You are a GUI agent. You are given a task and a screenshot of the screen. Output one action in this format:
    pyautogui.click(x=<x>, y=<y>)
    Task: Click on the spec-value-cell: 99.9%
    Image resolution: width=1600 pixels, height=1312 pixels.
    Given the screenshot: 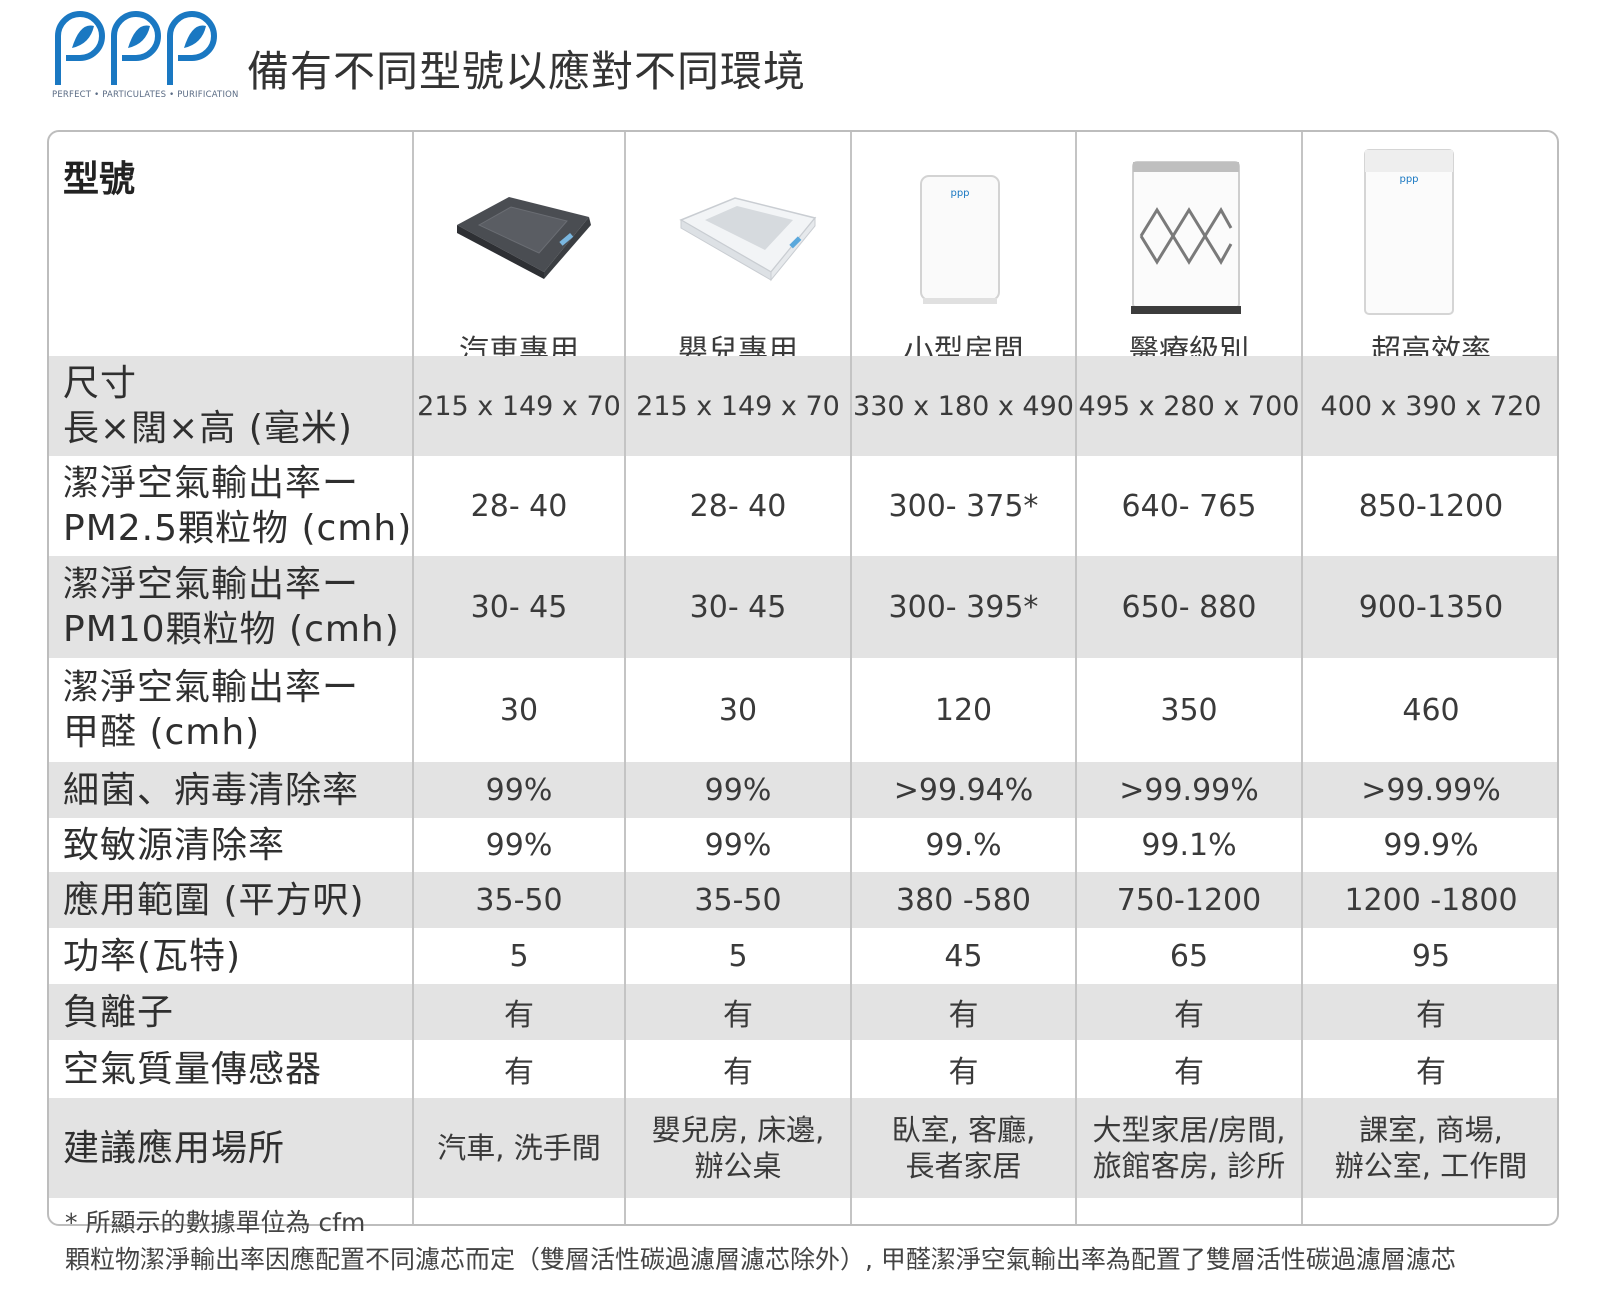 What is the action you would take?
    pyautogui.click(x=1431, y=845)
    